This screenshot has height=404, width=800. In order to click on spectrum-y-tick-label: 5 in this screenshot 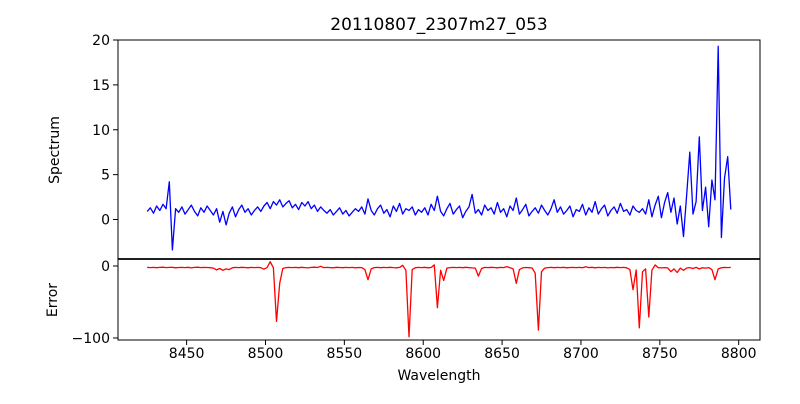, I will do `click(105, 176)`.